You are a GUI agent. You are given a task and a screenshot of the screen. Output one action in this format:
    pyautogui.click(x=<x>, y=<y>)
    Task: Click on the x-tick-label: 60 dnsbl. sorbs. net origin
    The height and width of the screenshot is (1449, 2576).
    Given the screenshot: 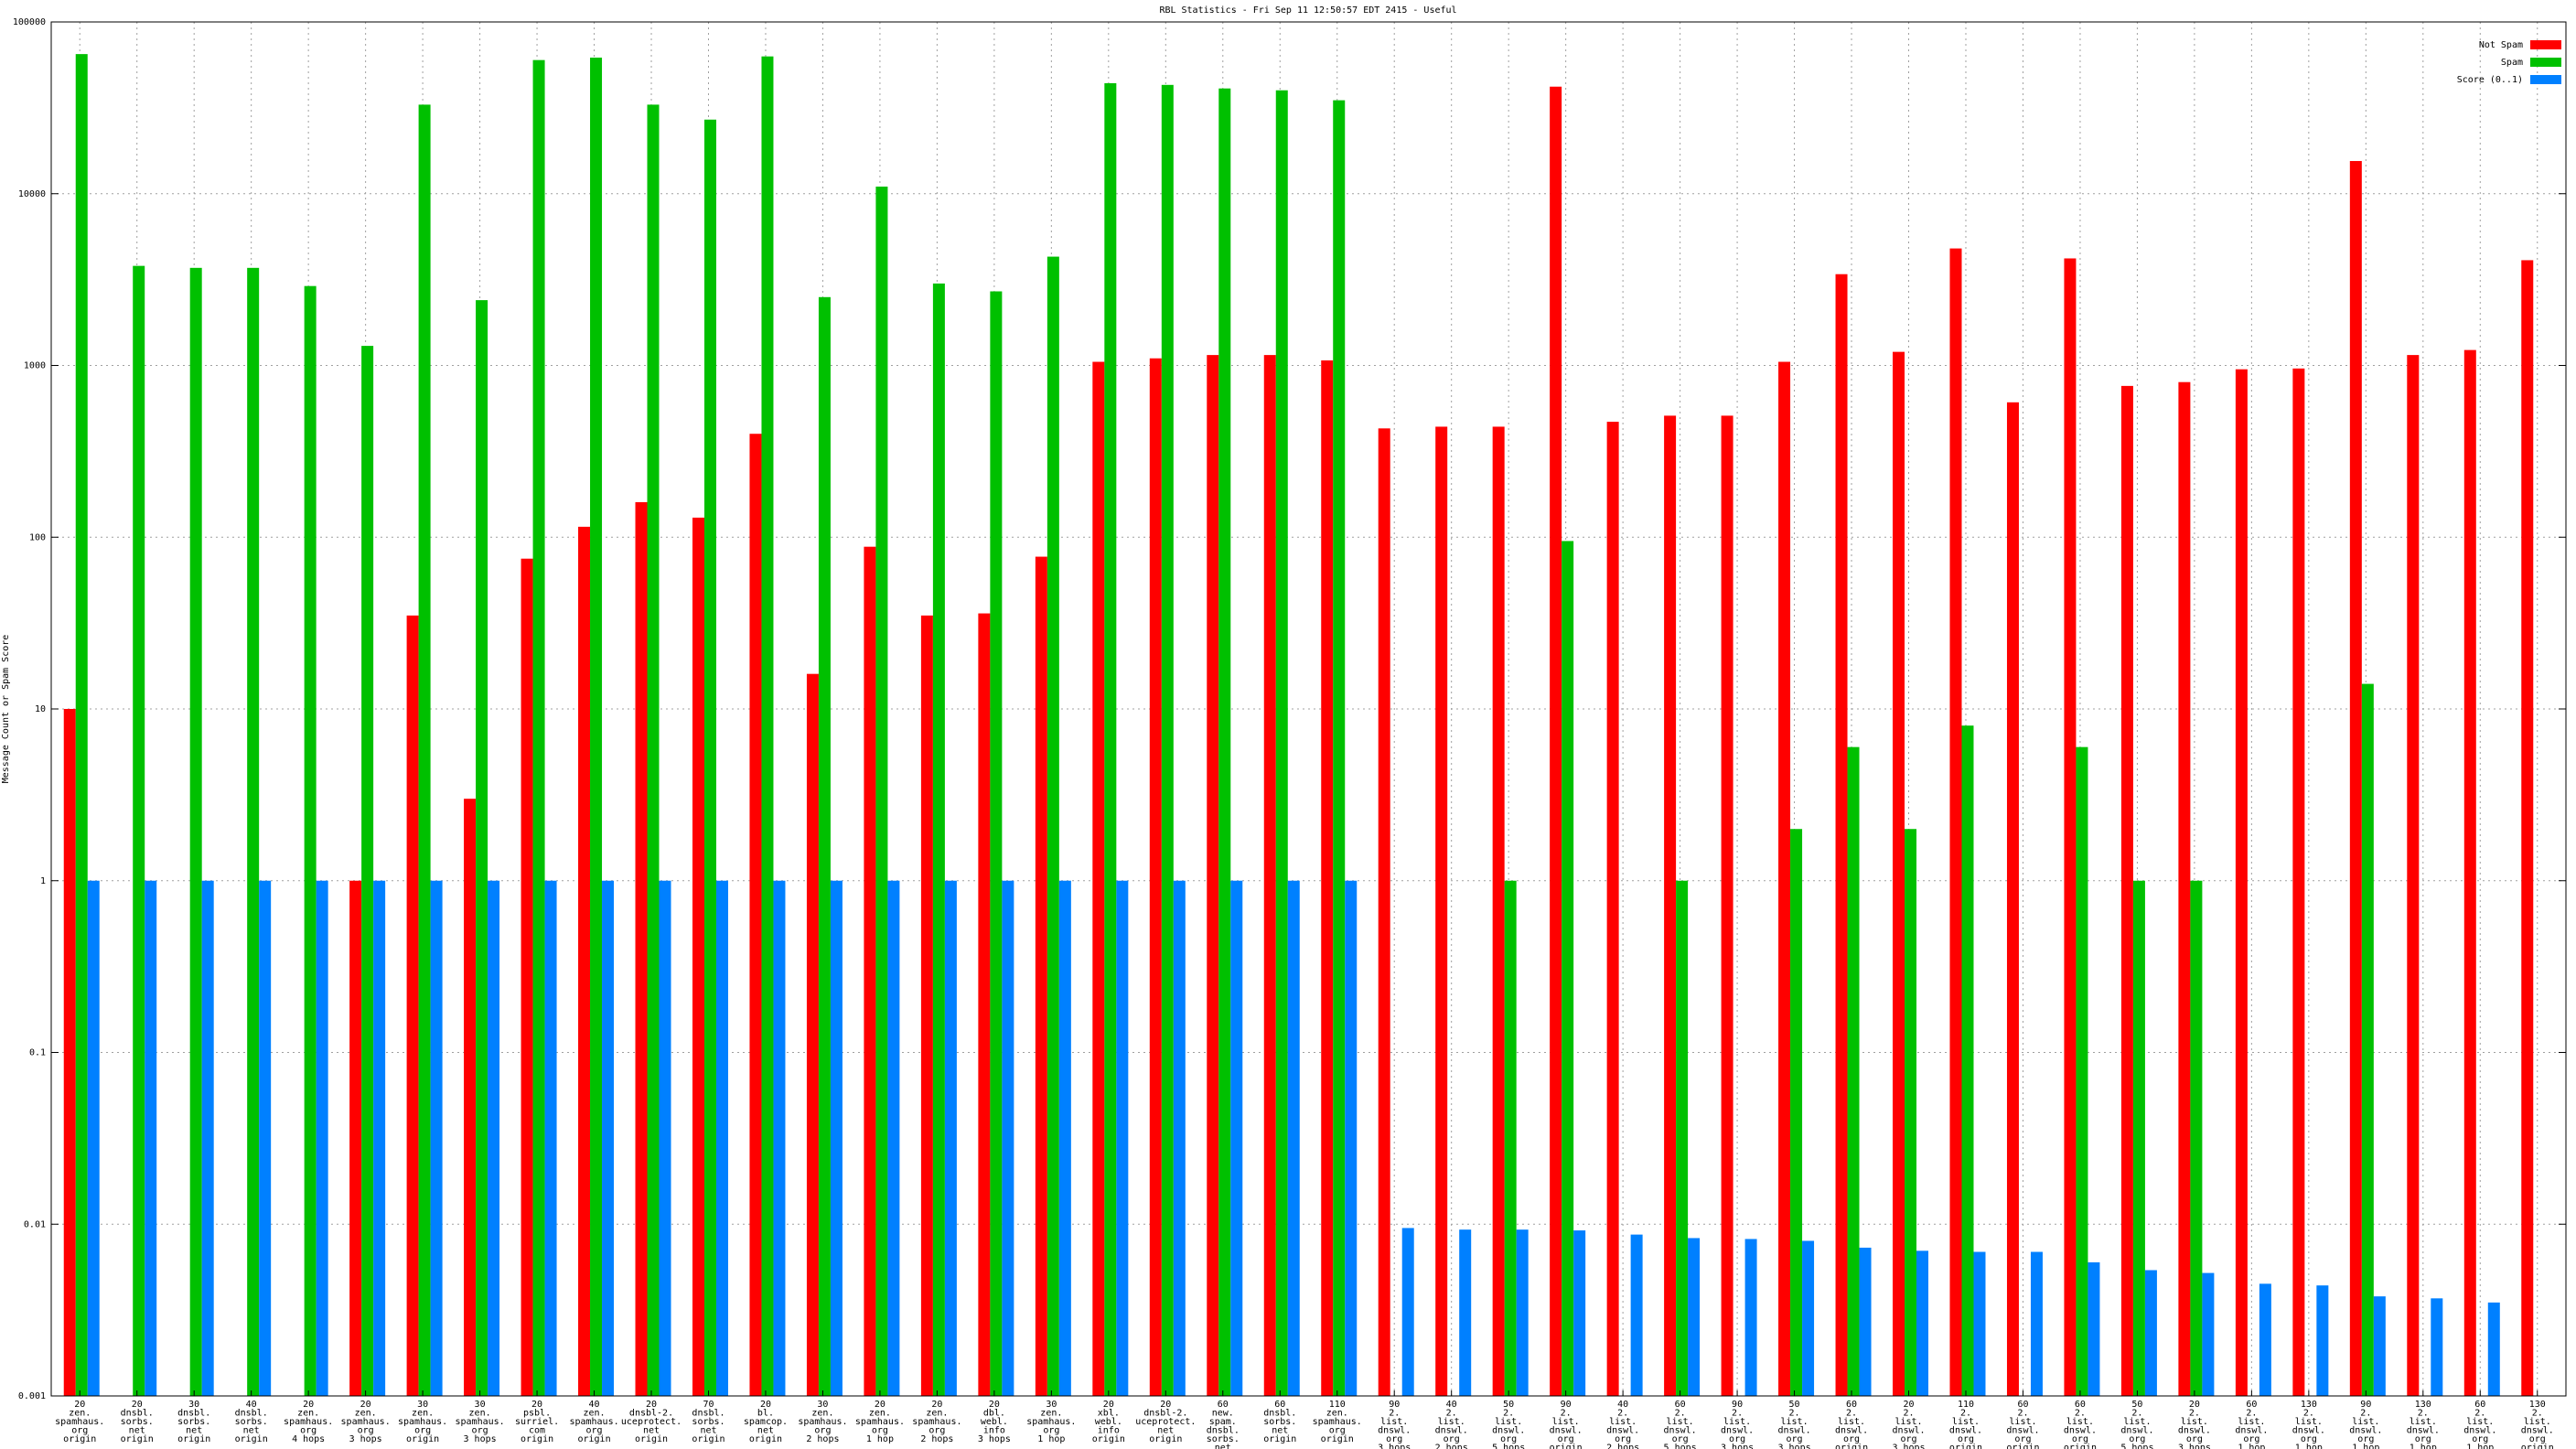 What is the action you would take?
    pyautogui.click(x=1280, y=1422)
    